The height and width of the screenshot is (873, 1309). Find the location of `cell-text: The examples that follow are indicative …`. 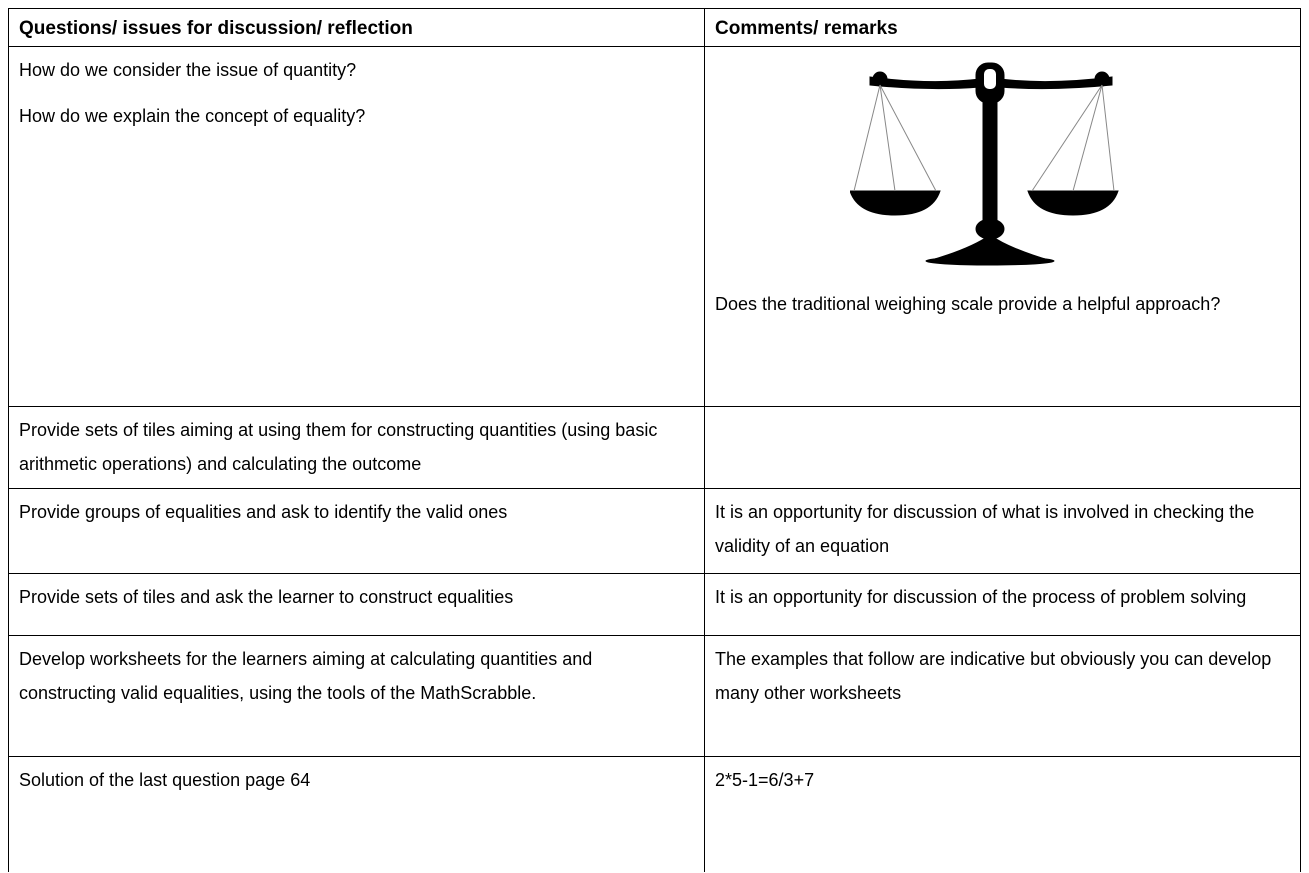

cell-text: The examples that follow are indicative … is located at coordinates (993, 676).